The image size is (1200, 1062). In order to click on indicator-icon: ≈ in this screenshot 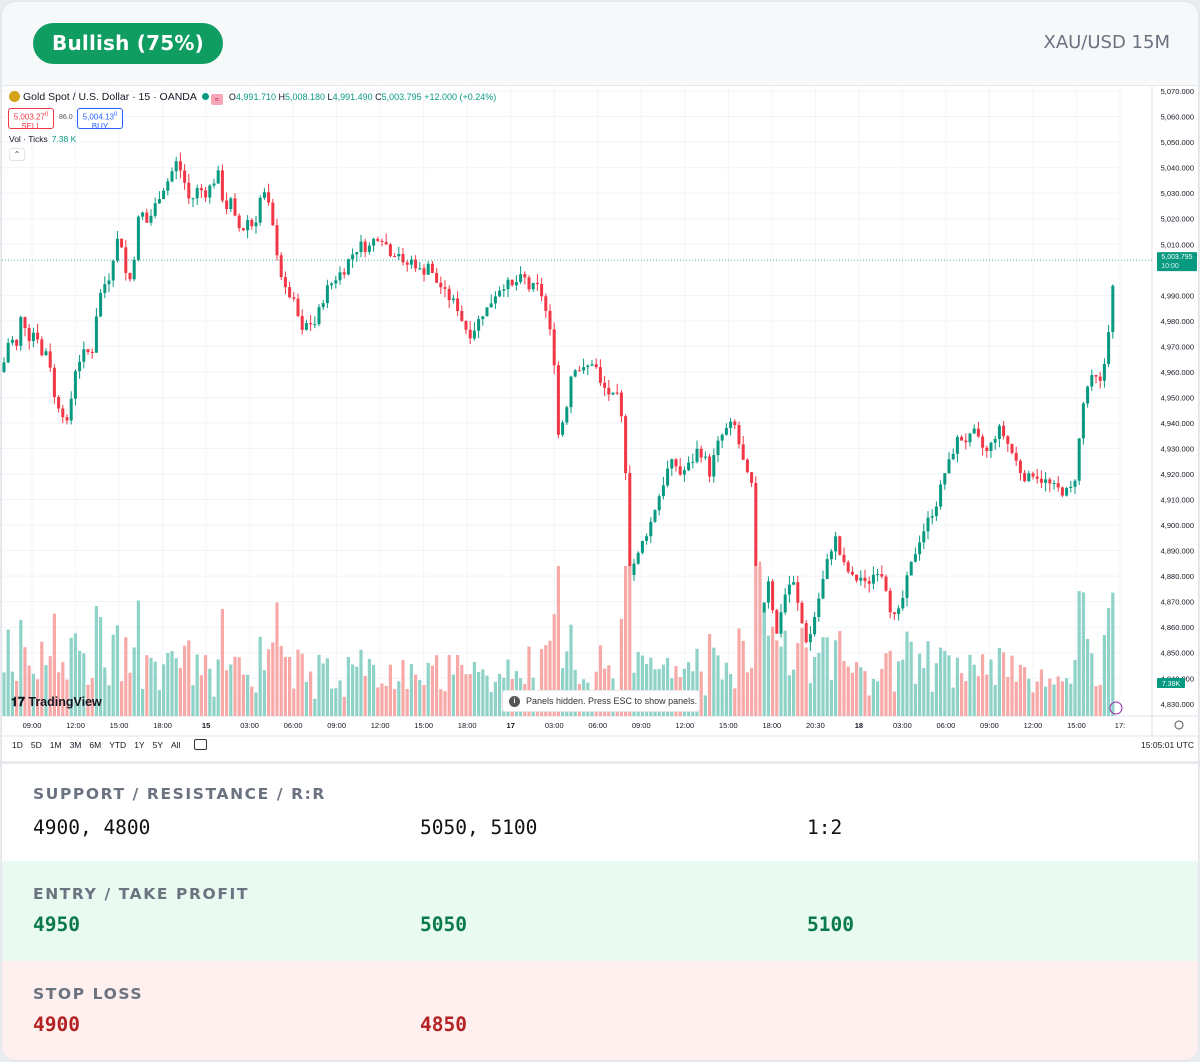, I will do `click(216, 99)`.